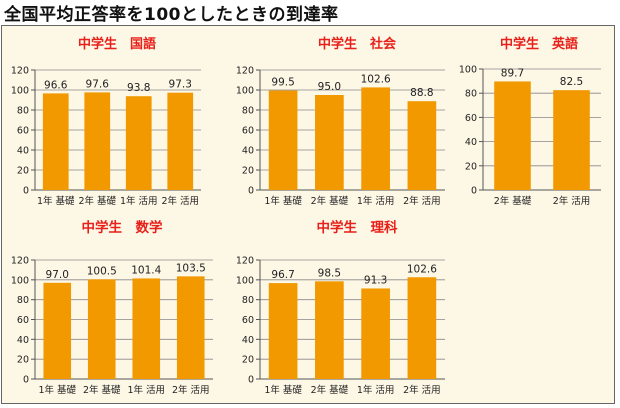 Image resolution: width=620 pixels, height=408 pixels. I want to click on data-label: 91.3, so click(375, 280).